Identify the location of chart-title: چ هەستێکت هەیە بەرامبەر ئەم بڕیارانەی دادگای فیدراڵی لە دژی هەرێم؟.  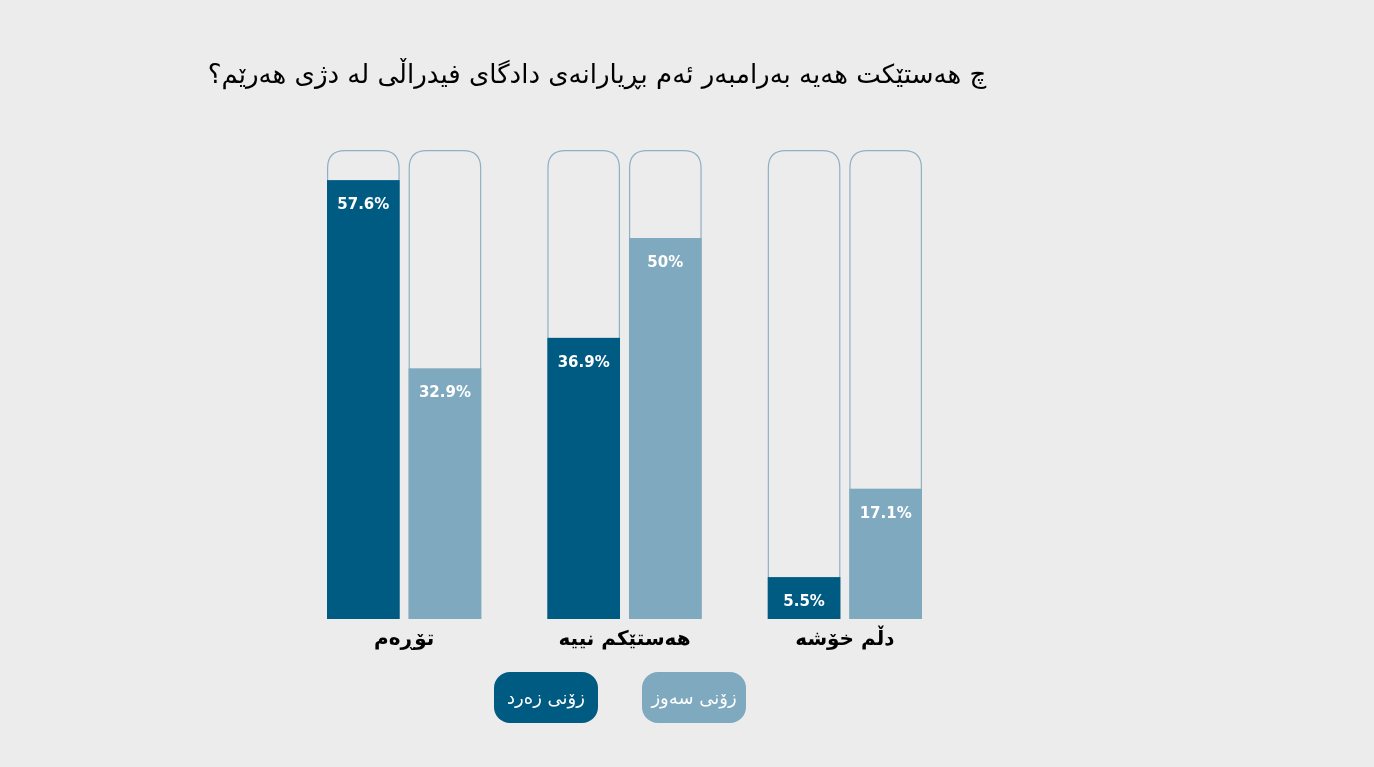
(597, 74).